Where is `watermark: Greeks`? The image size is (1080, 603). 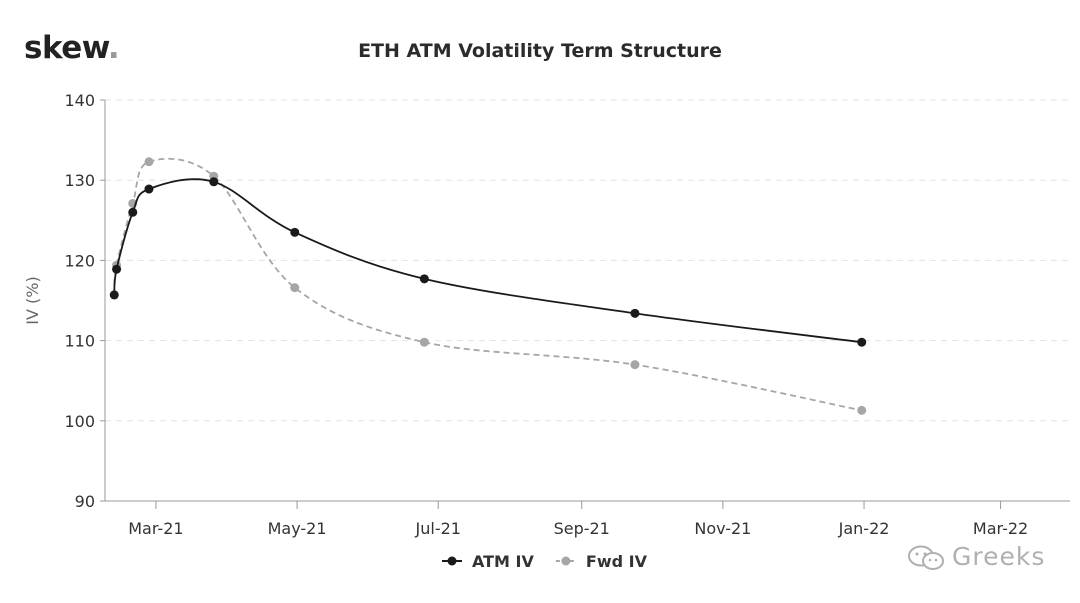
watermark: Greeks is located at coordinates (975, 557).